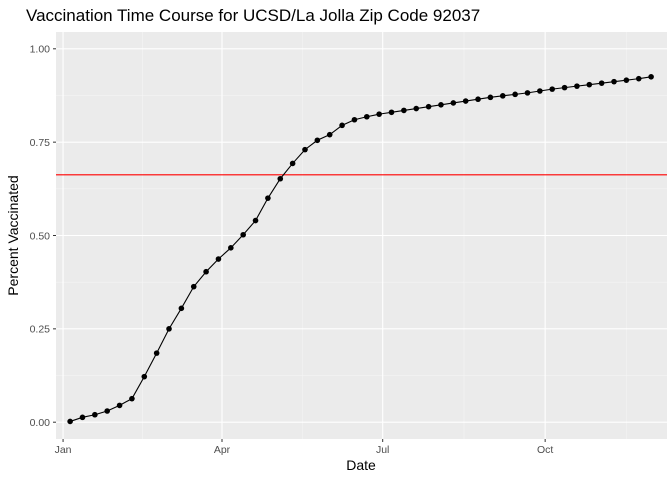  Describe the element at coordinates (63, 450) in the screenshot. I see `x-tick-label: Jan` at that location.